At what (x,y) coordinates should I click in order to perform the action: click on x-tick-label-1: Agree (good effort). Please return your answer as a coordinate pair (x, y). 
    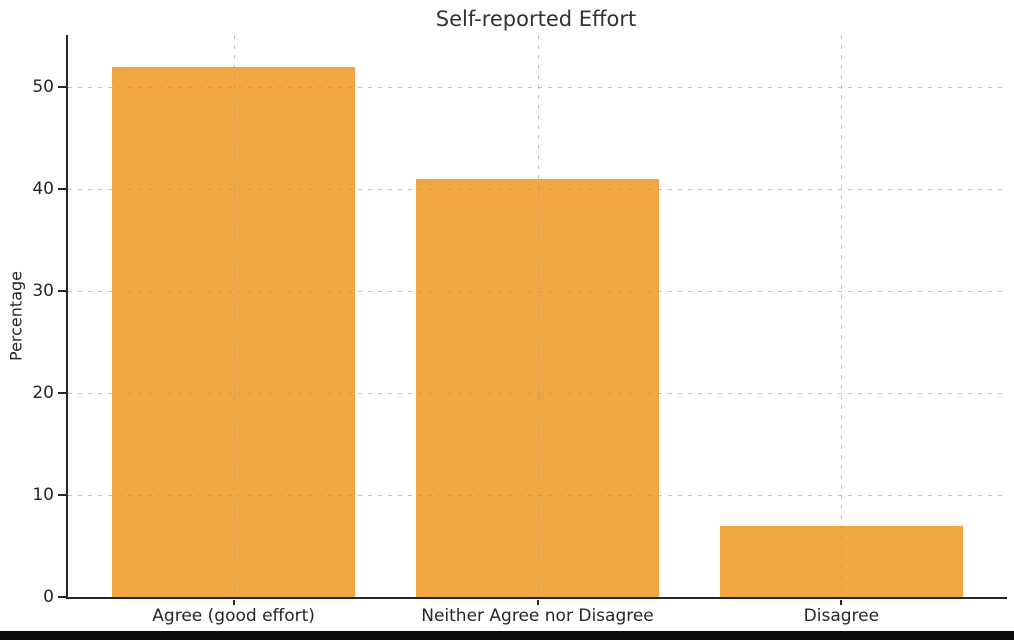
    Looking at the image, I should click on (233, 616).